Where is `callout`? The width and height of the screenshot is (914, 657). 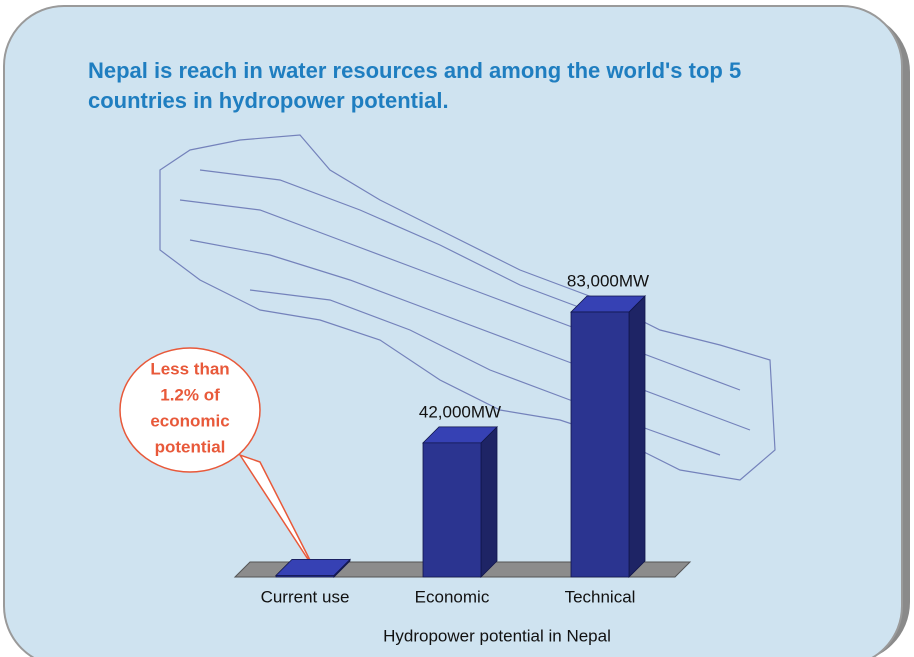 callout is located at coordinates (190, 410).